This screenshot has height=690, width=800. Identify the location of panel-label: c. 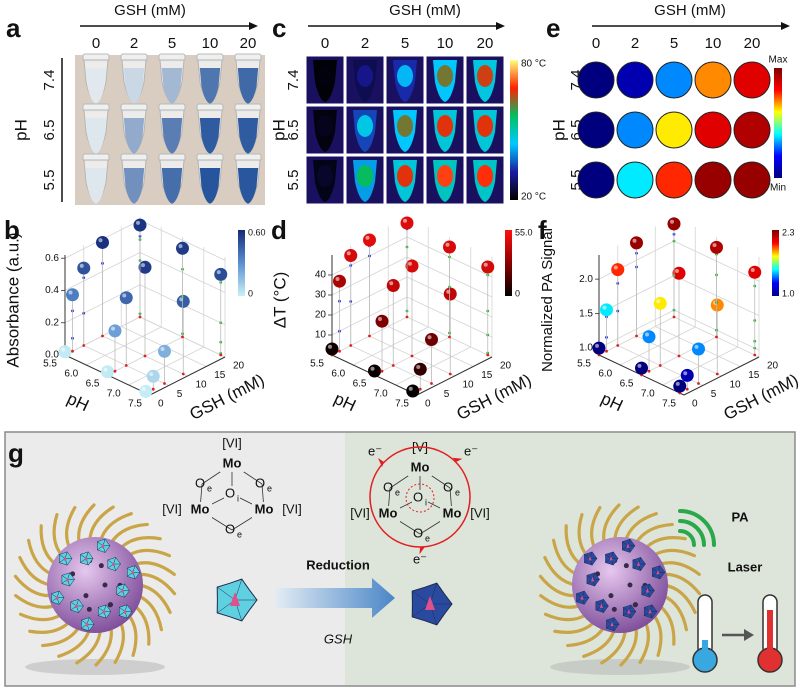
(279, 28).